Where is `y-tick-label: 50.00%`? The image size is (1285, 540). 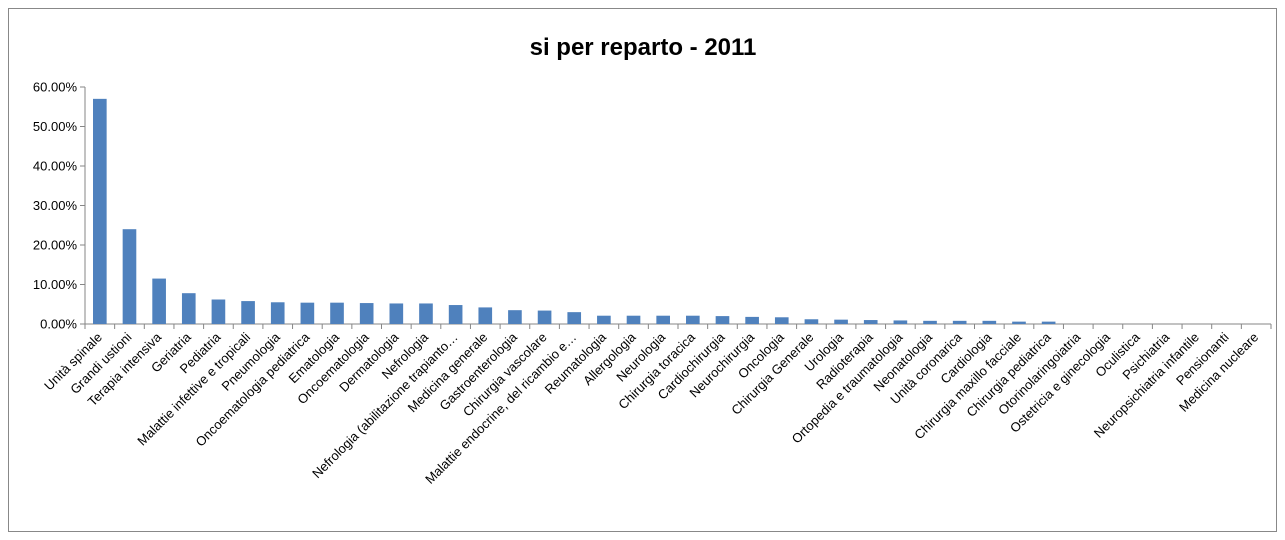
y-tick-label: 50.00% is located at coordinates (55, 126).